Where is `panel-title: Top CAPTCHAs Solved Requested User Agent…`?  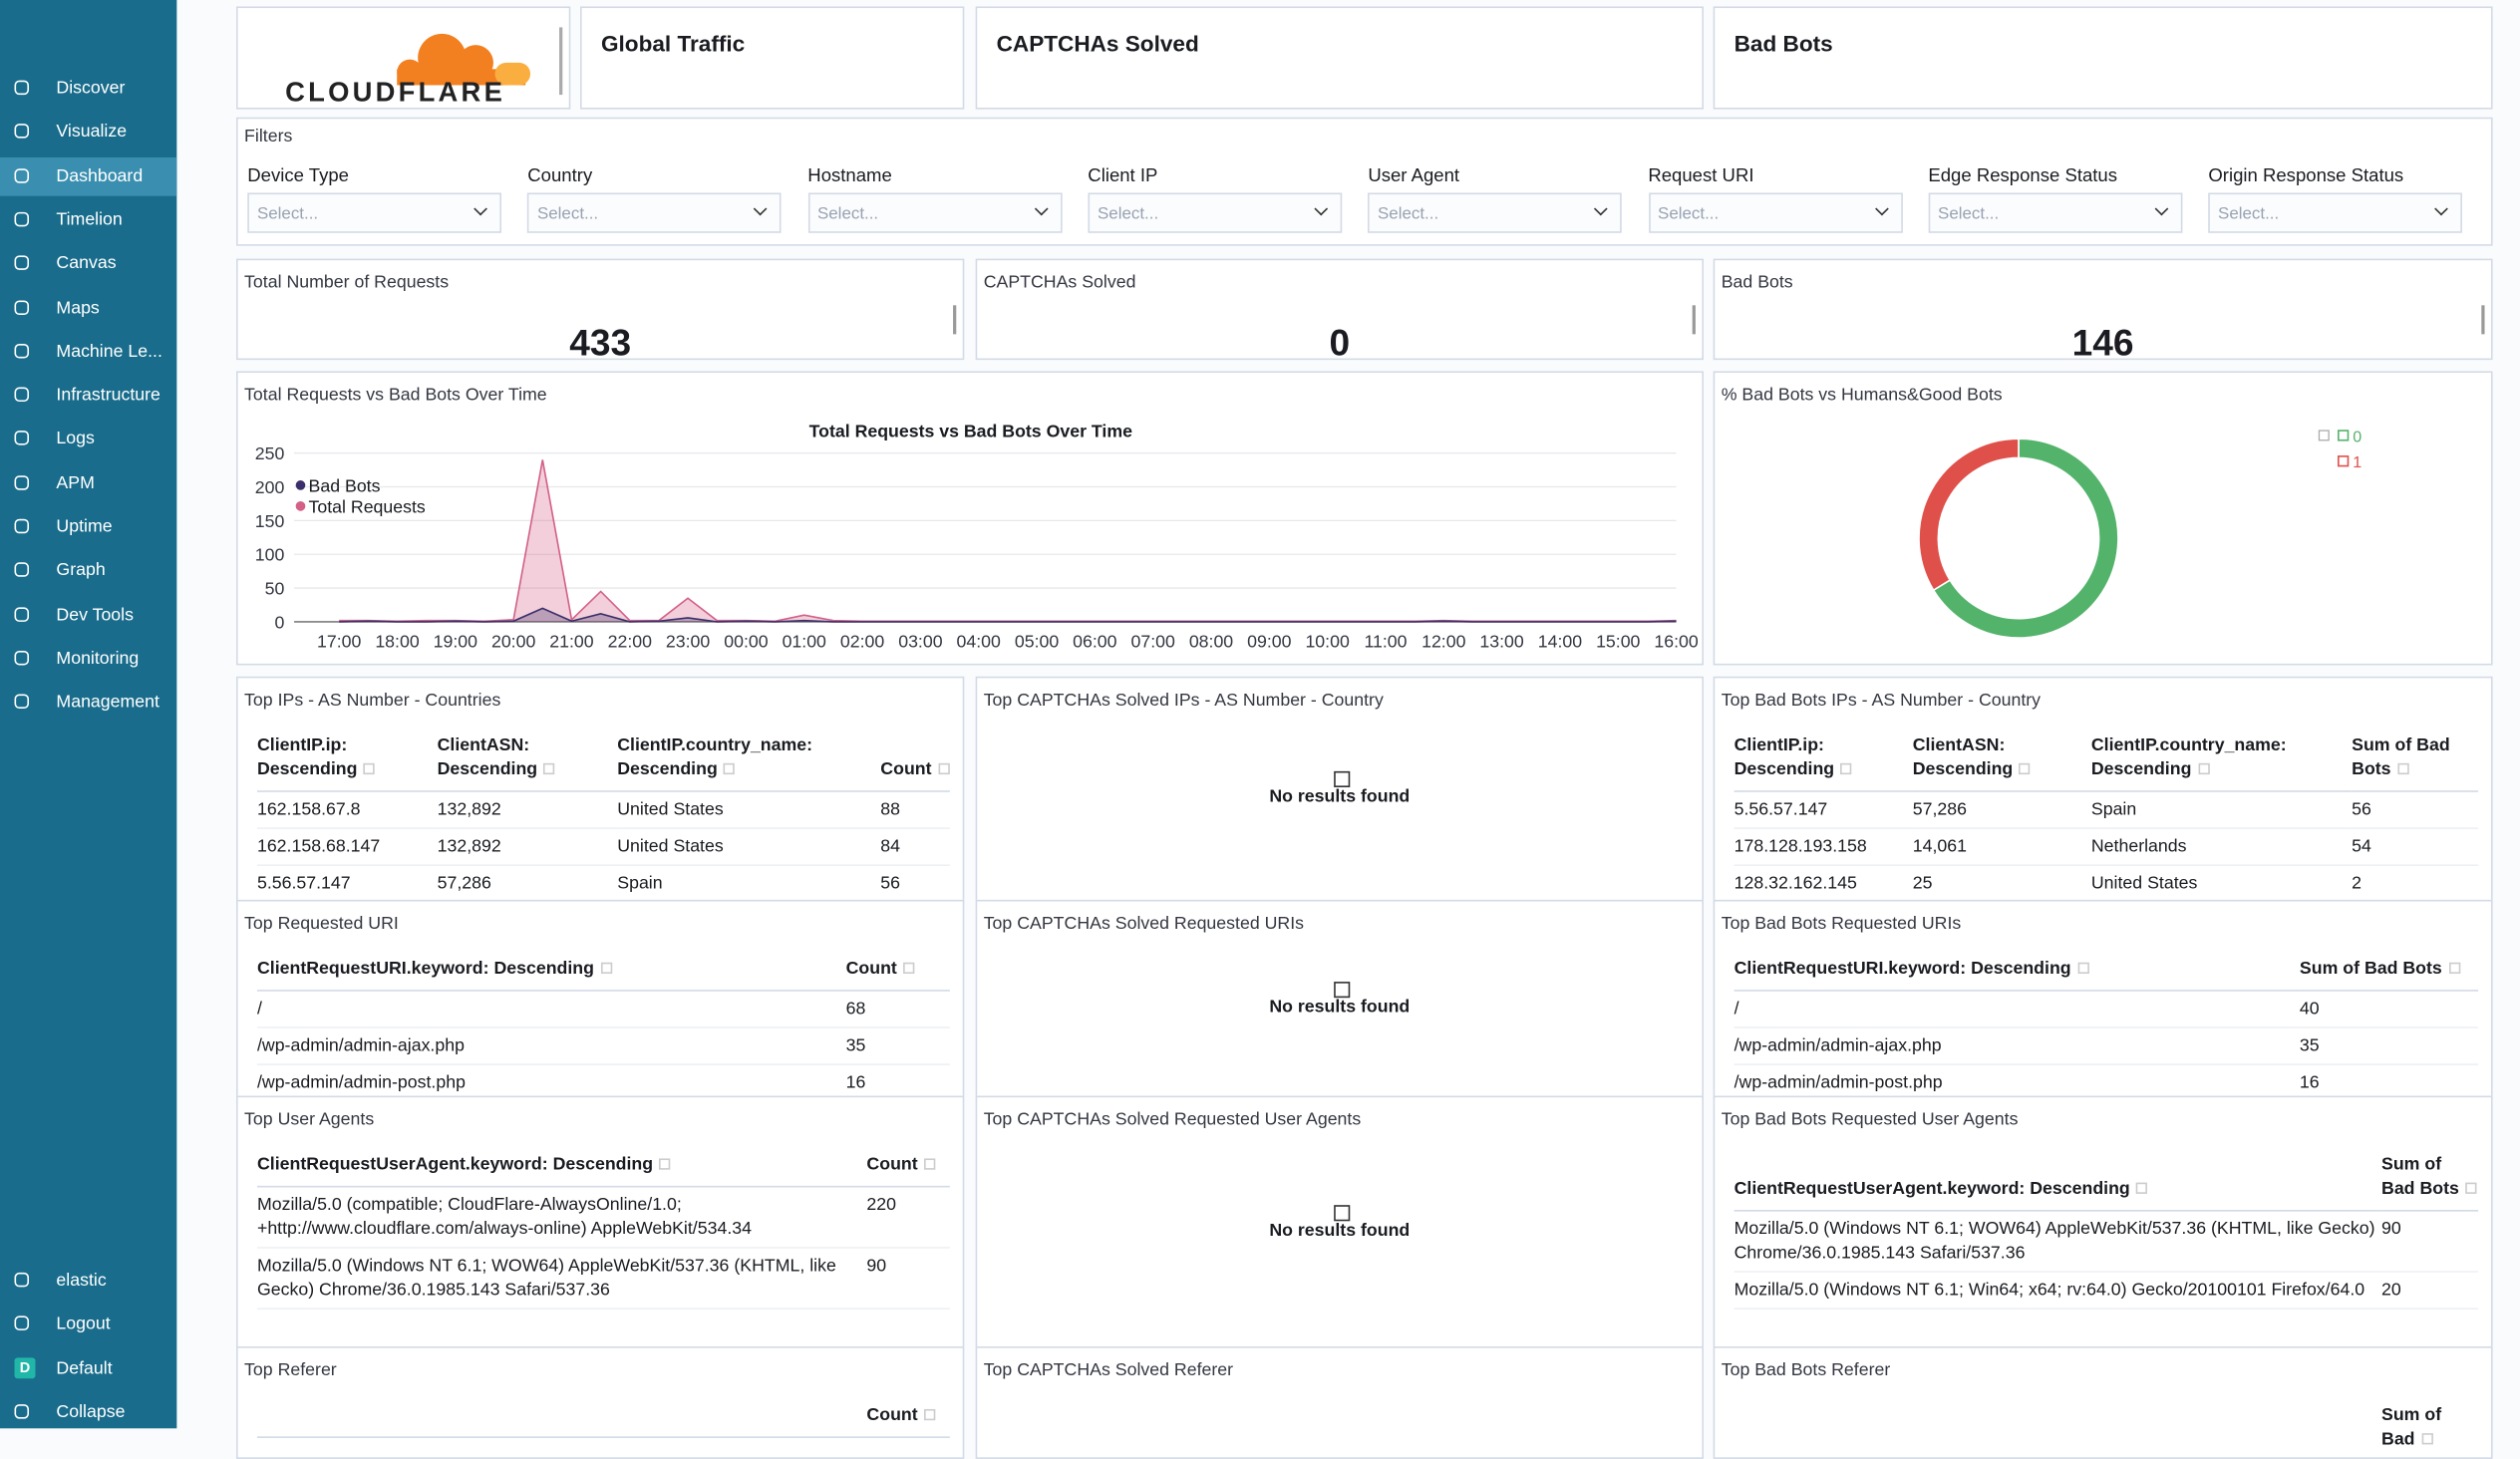 panel-title: Top CAPTCHAs Solved Requested User Agent… is located at coordinates (1172, 1120).